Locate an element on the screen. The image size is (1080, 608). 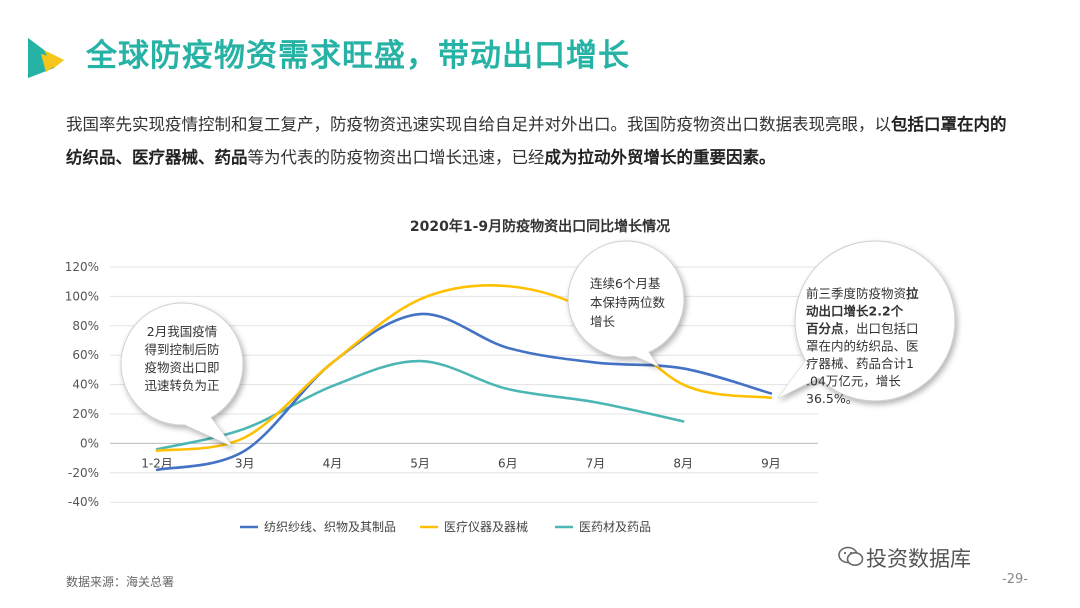
legend-item: 纺织纱线、织物及其制品 is located at coordinates (318, 527).